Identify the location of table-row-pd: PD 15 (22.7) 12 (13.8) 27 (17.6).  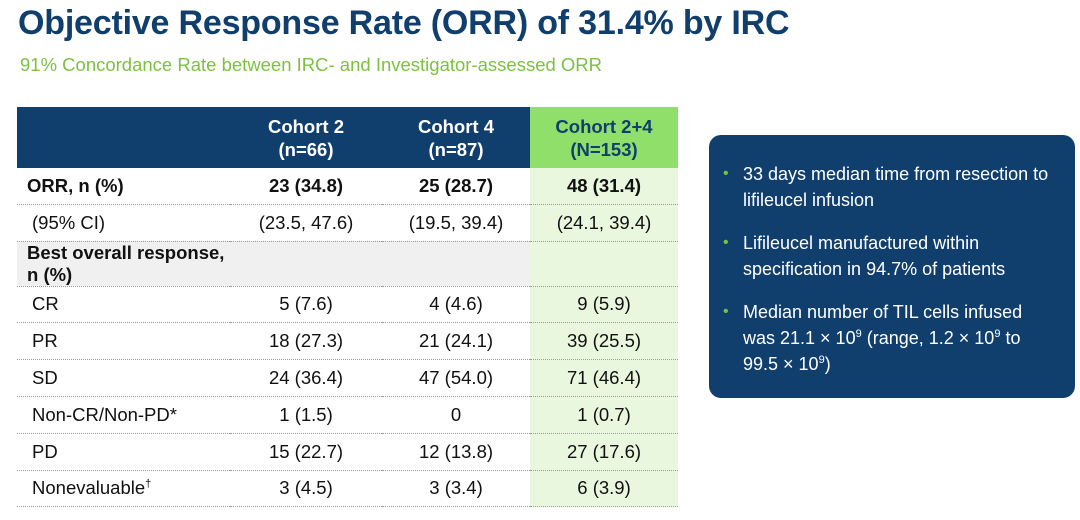
(347, 452).